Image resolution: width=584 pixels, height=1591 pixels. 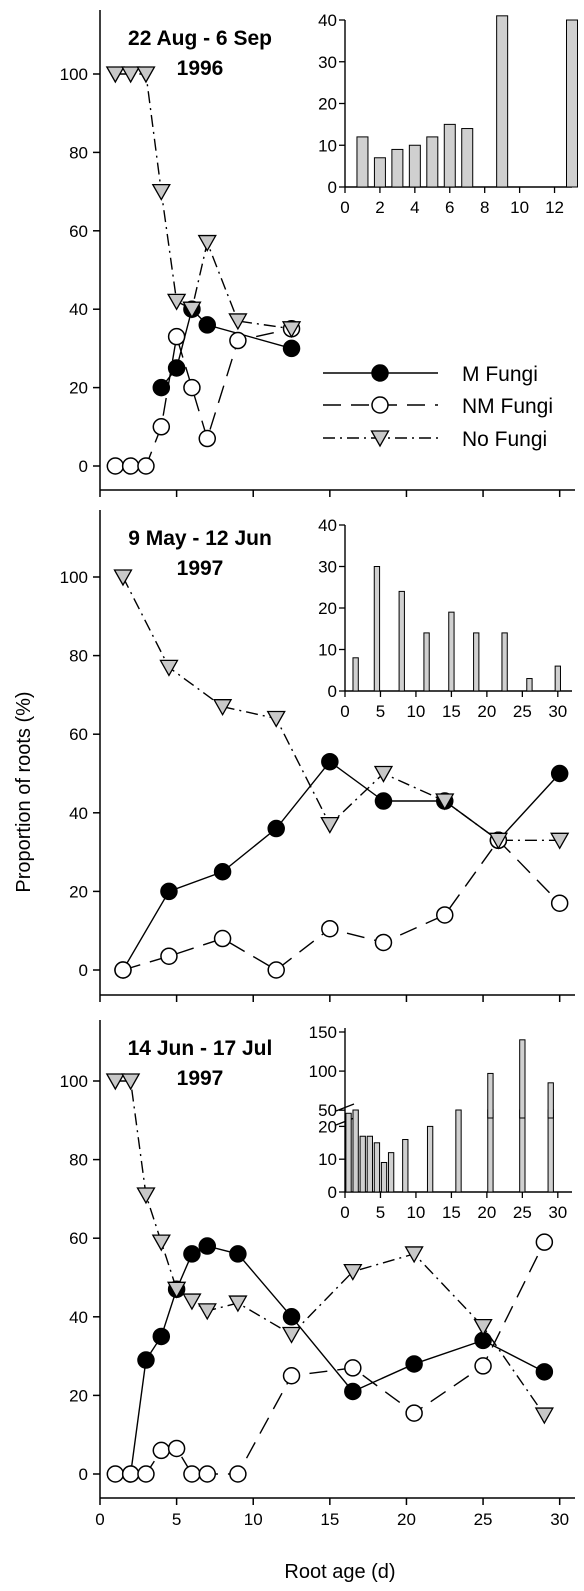 I want to click on inset-x-tick-label: 0, so click(x=344, y=1212).